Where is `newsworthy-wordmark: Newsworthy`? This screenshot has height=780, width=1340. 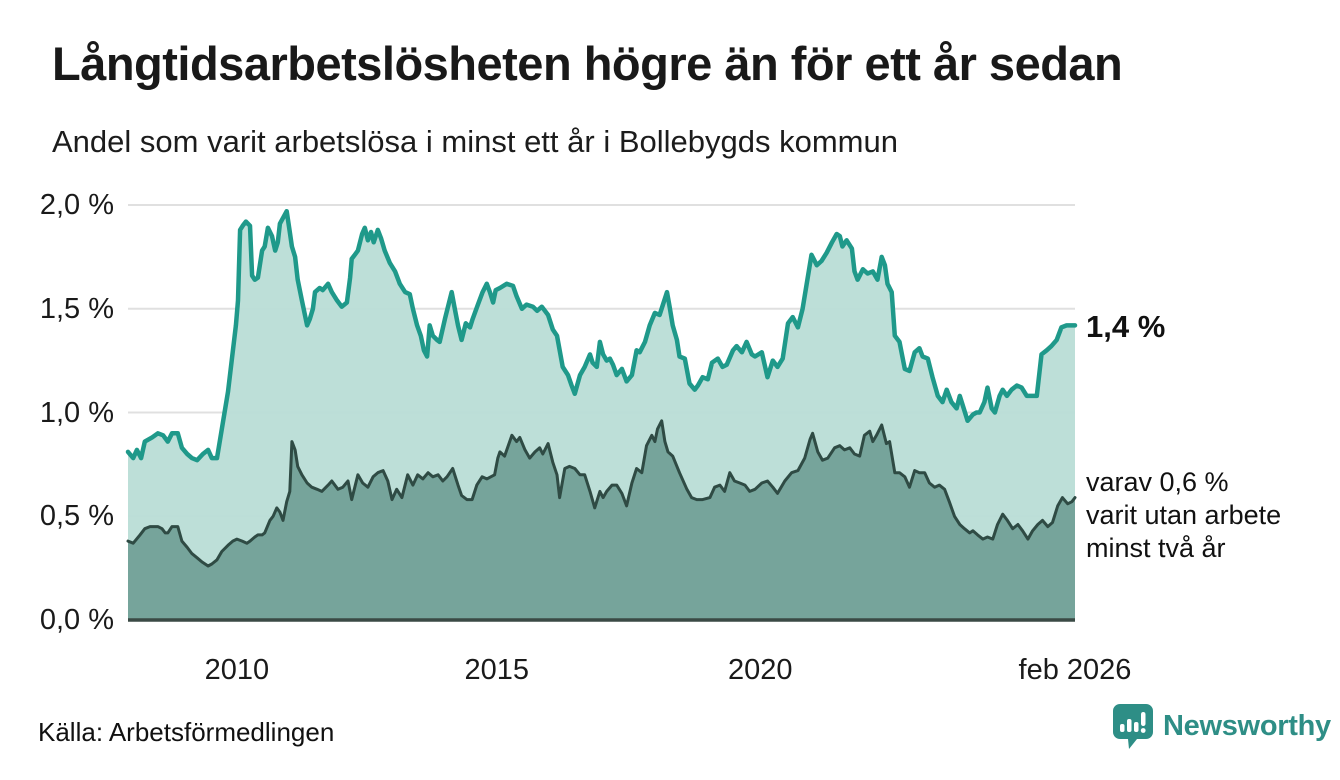 newsworthy-wordmark: Newsworthy is located at coordinates (1247, 725).